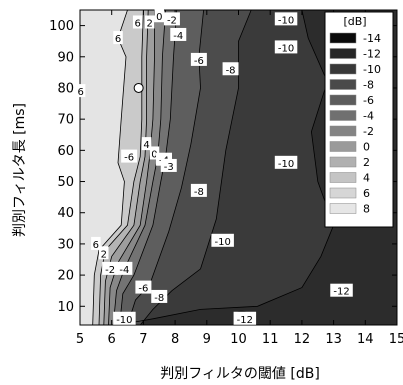  I want to click on y-tick-labels: 10 20 30 40 50 60 70 80 90 100, so click(61, 167).